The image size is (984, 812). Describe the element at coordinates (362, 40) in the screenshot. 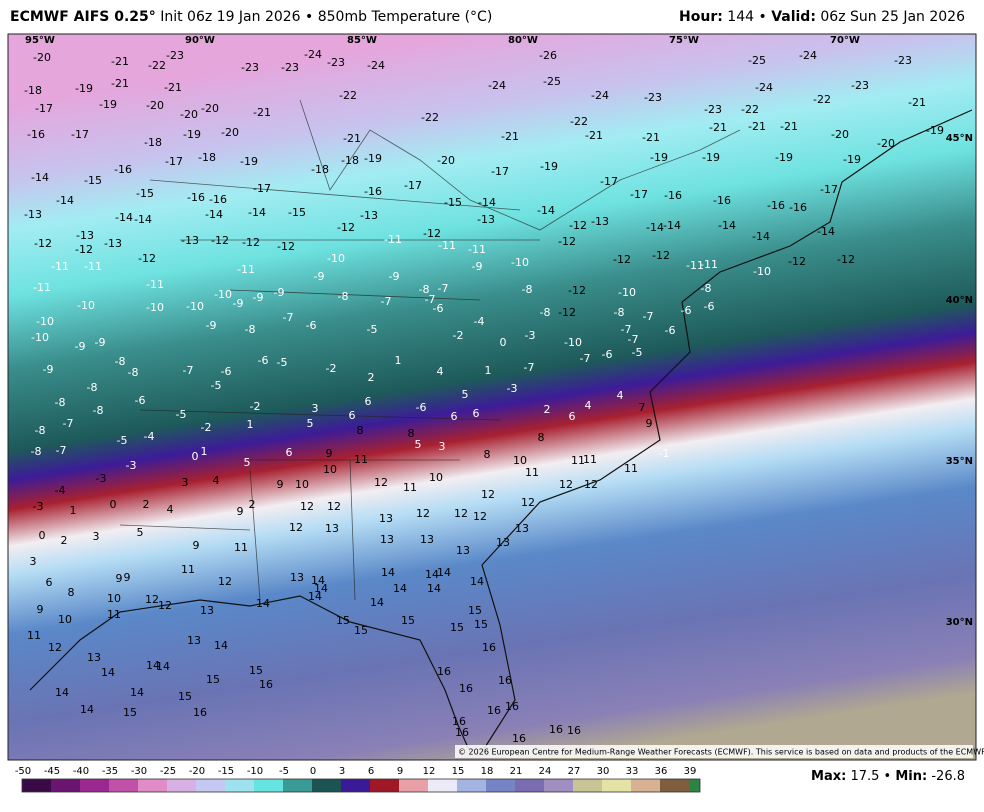

I see `lon-label: 85°W` at that location.